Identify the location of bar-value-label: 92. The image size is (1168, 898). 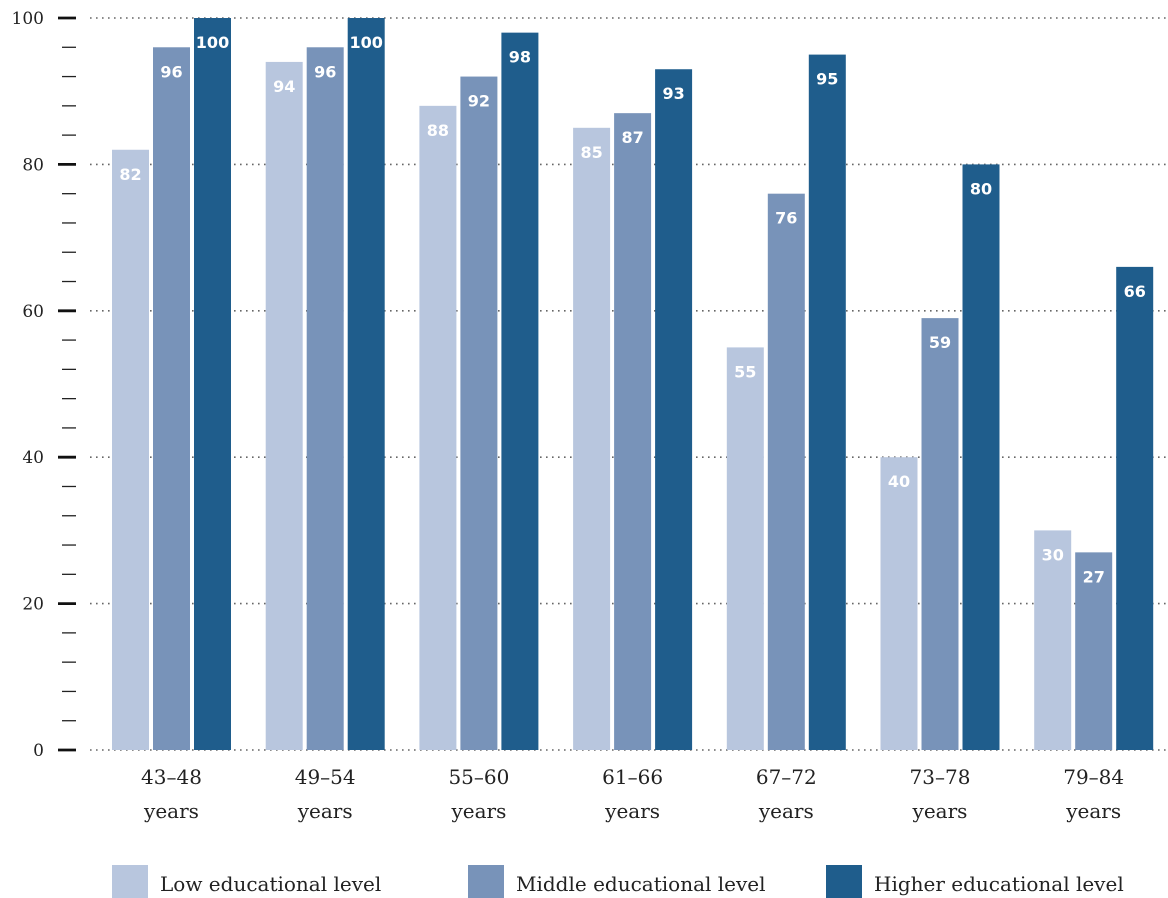
(479, 101).